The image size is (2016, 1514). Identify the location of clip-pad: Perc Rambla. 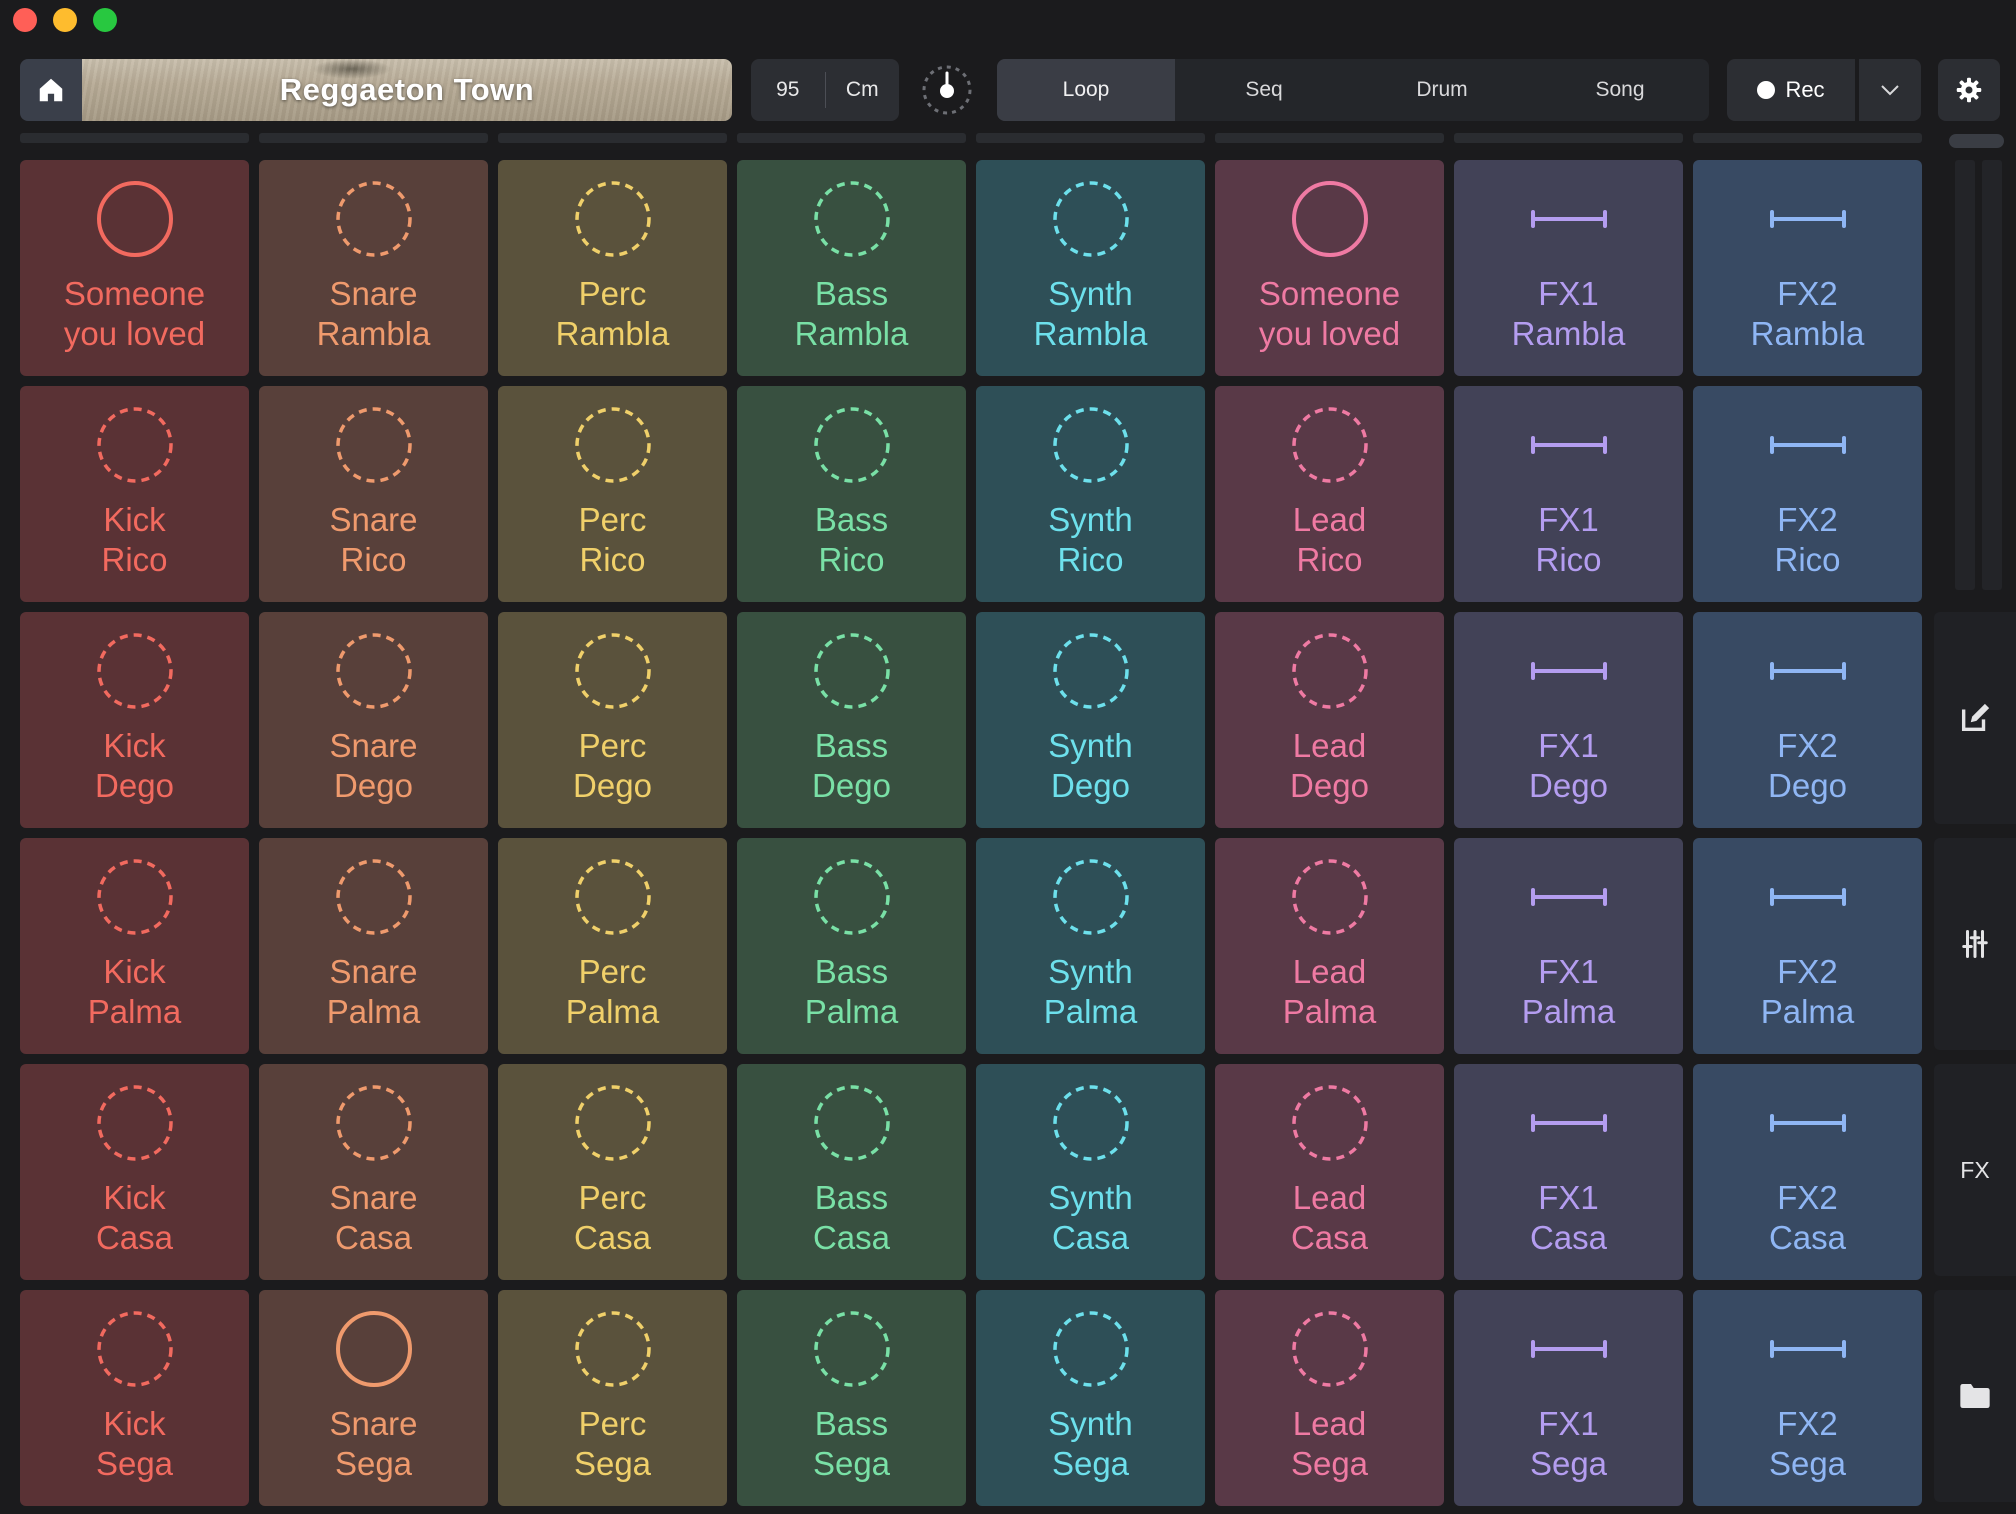
(612, 268).